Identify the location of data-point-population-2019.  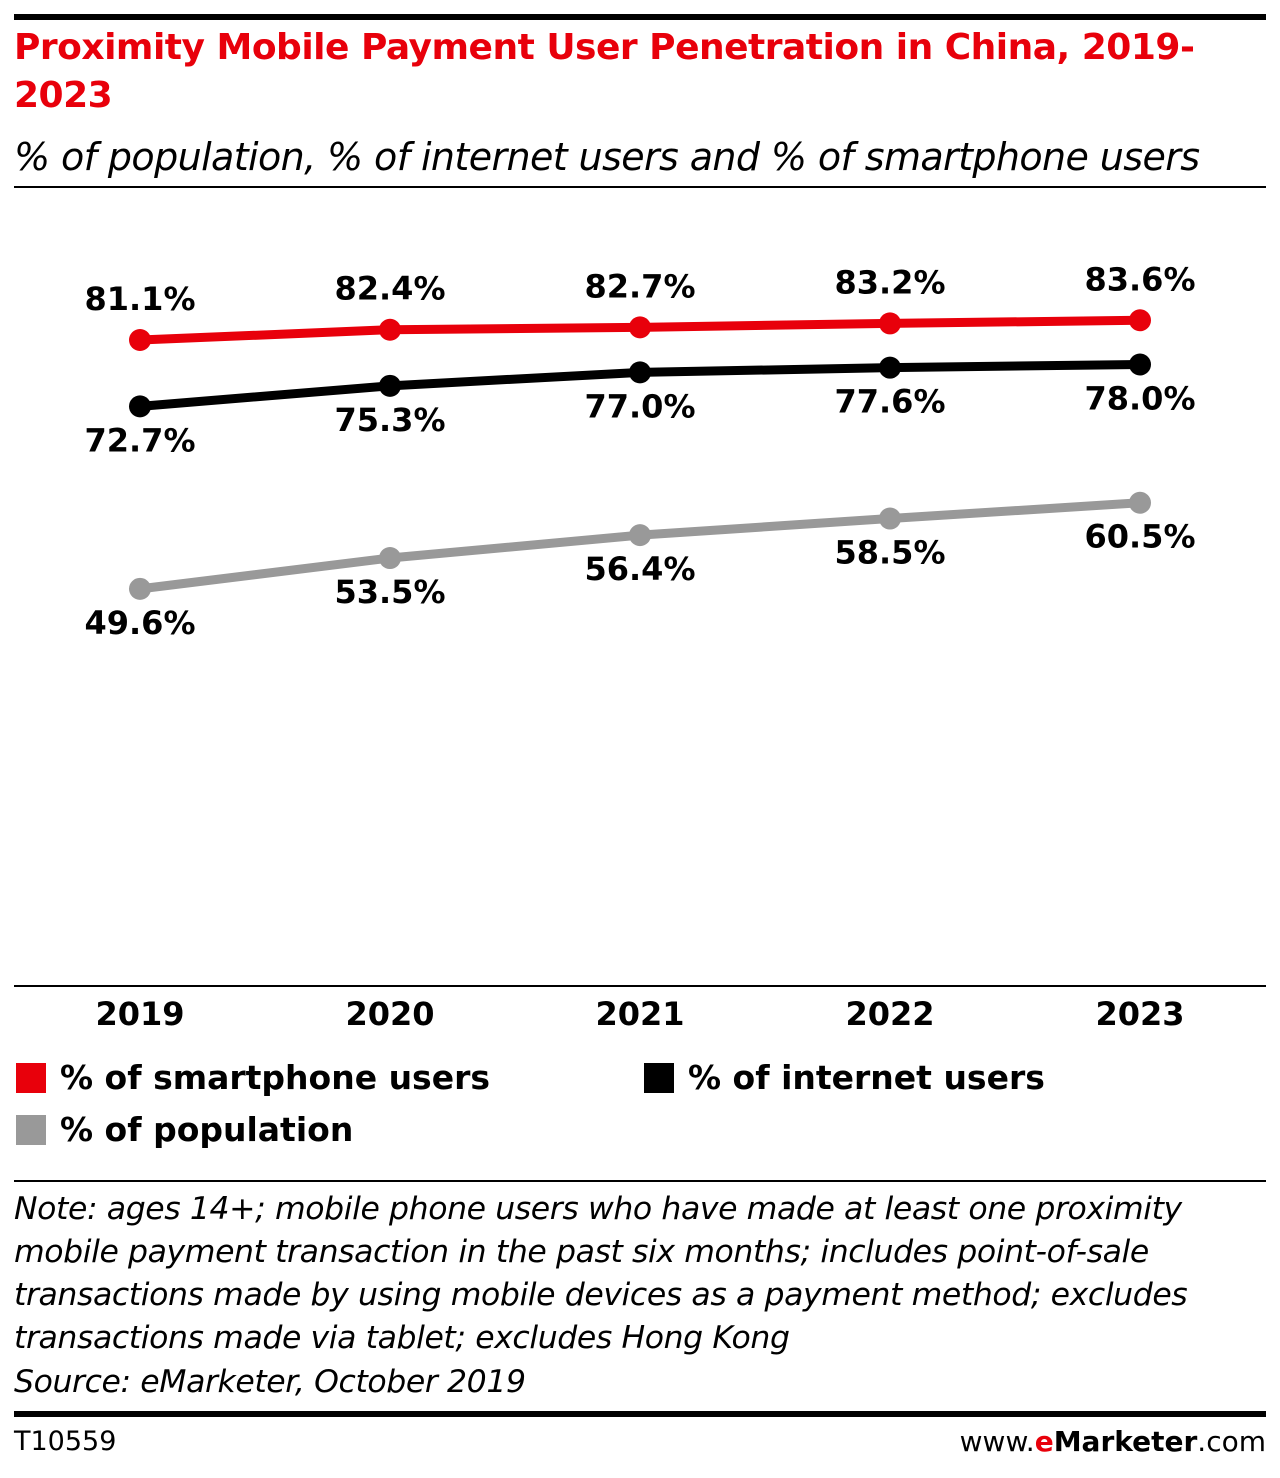
(140, 588).